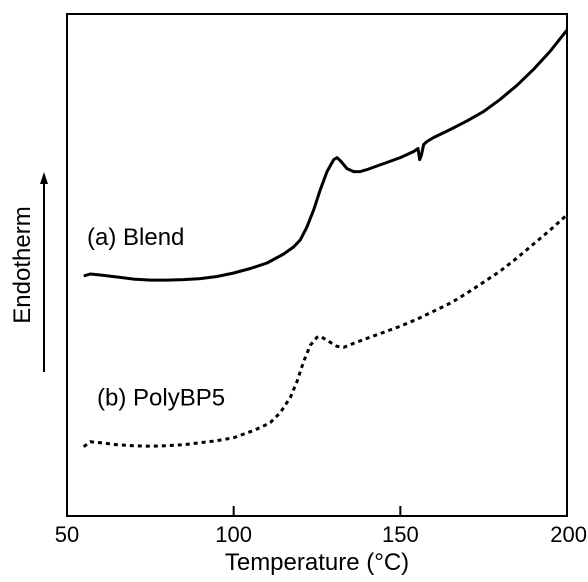 This screenshot has width=588, height=582. What do you see at coordinates (22, 264) in the screenshot?
I see `y-axis-label: Endotherm` at bounding box center [22, 264].